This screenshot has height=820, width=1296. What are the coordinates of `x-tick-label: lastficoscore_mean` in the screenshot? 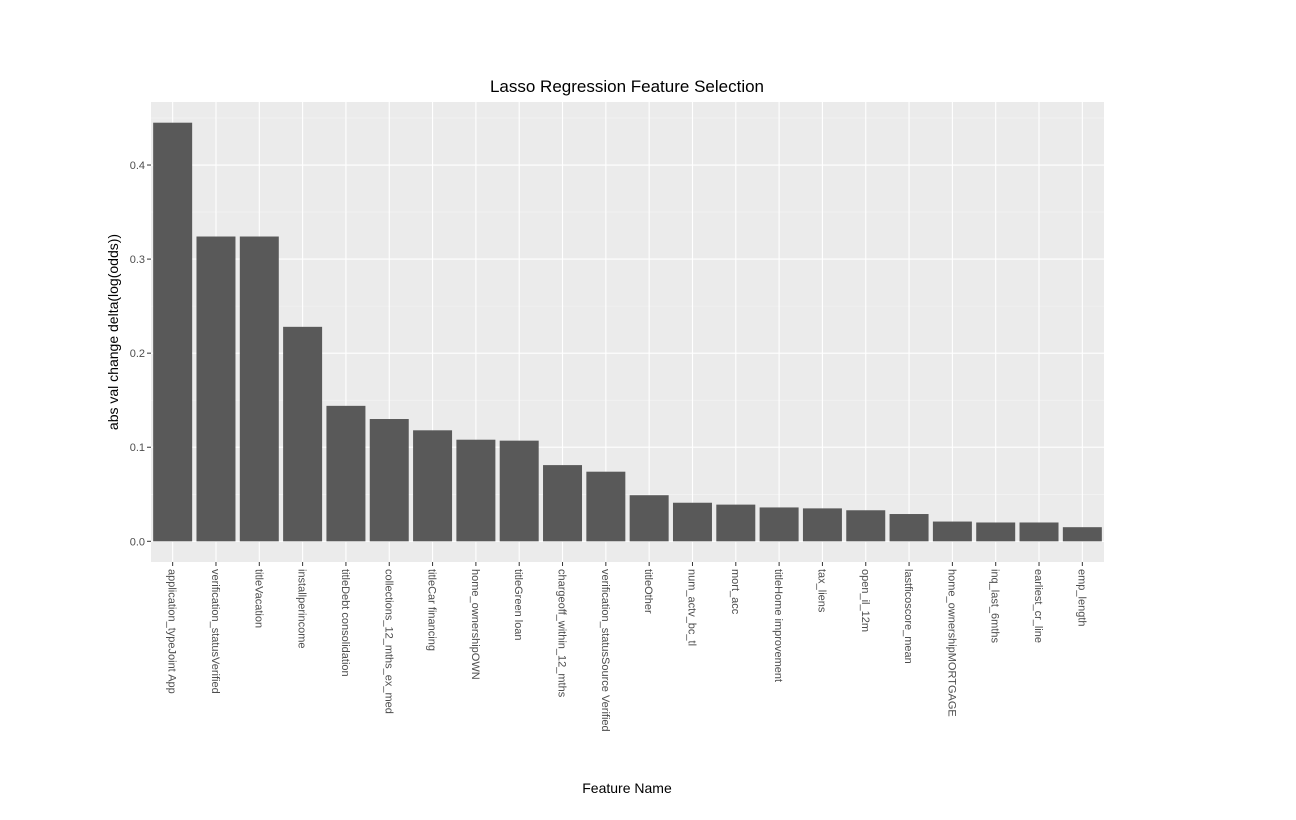 It's located at (908, 616).